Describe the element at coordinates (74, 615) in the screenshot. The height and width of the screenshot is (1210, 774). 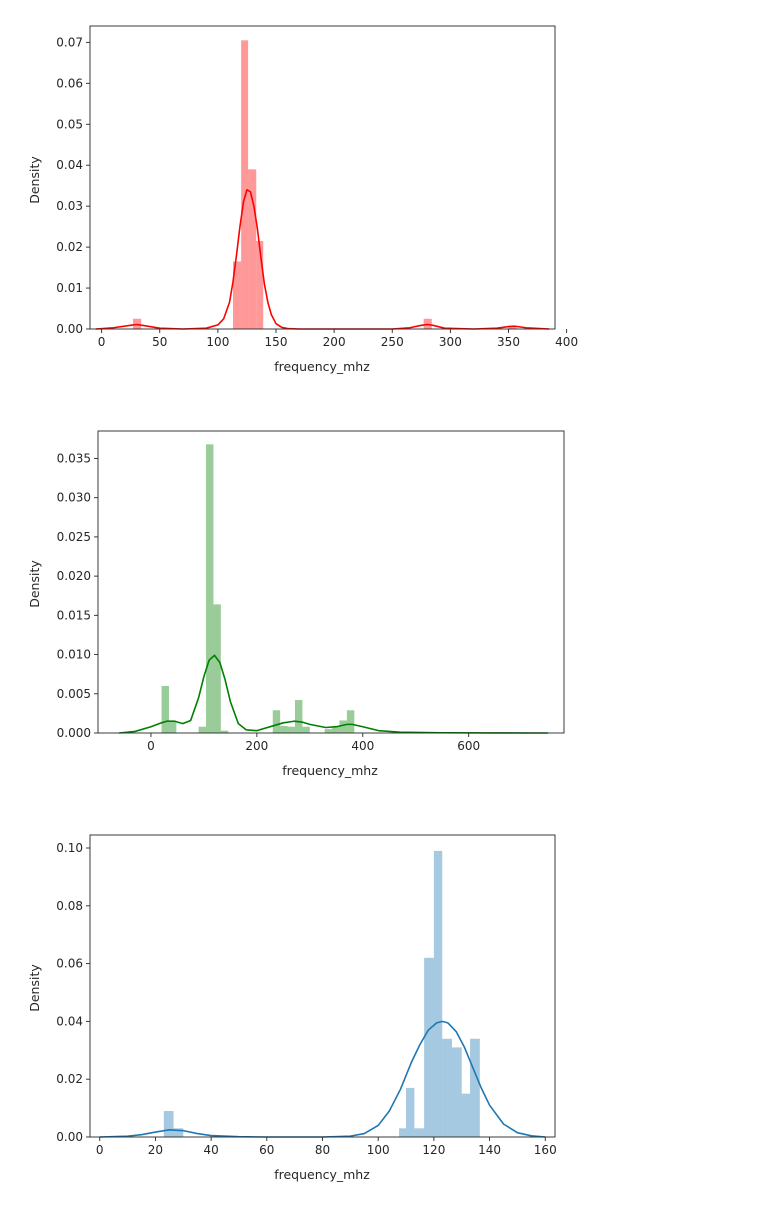
I see `y-tick-label: 0.015` at that location.